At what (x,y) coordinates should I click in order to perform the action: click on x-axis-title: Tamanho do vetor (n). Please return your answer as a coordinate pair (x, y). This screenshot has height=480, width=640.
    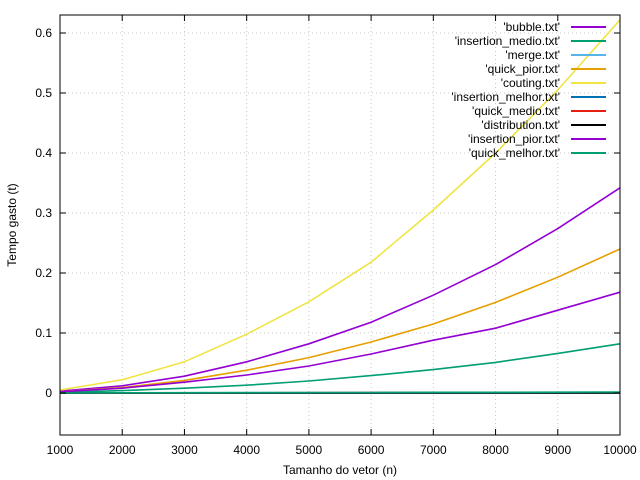
    Looking at the image, I should click on (340, 470).